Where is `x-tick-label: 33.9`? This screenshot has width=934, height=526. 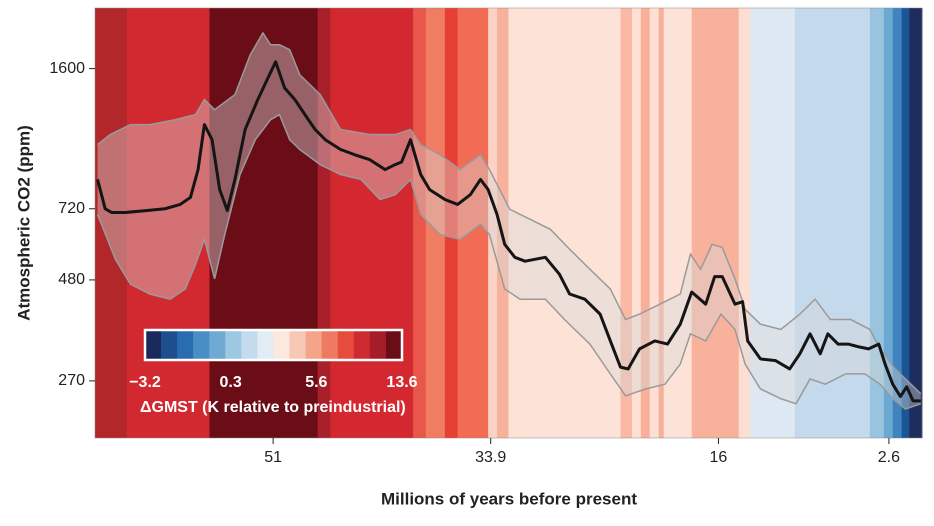 x-tick-label: 33.9 is located at coordinates (490, 457).